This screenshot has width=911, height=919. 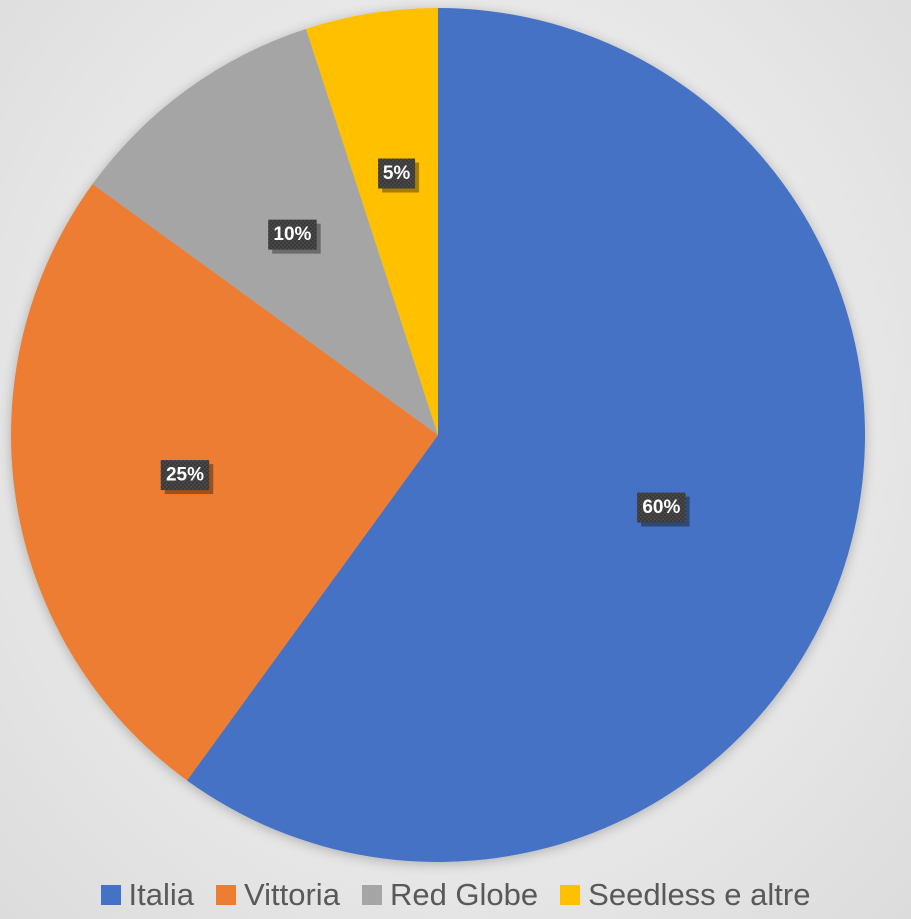 I want to click on data-label-text: 25%, so click(x=185, y=475).